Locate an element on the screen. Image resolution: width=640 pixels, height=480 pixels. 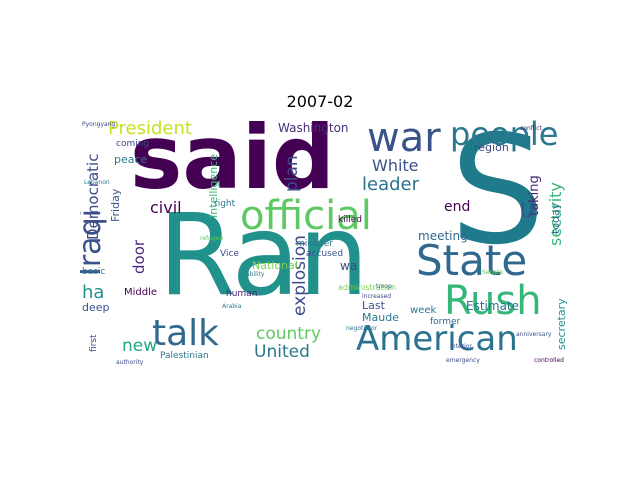
word: Last is located at coordinates (373, 305).